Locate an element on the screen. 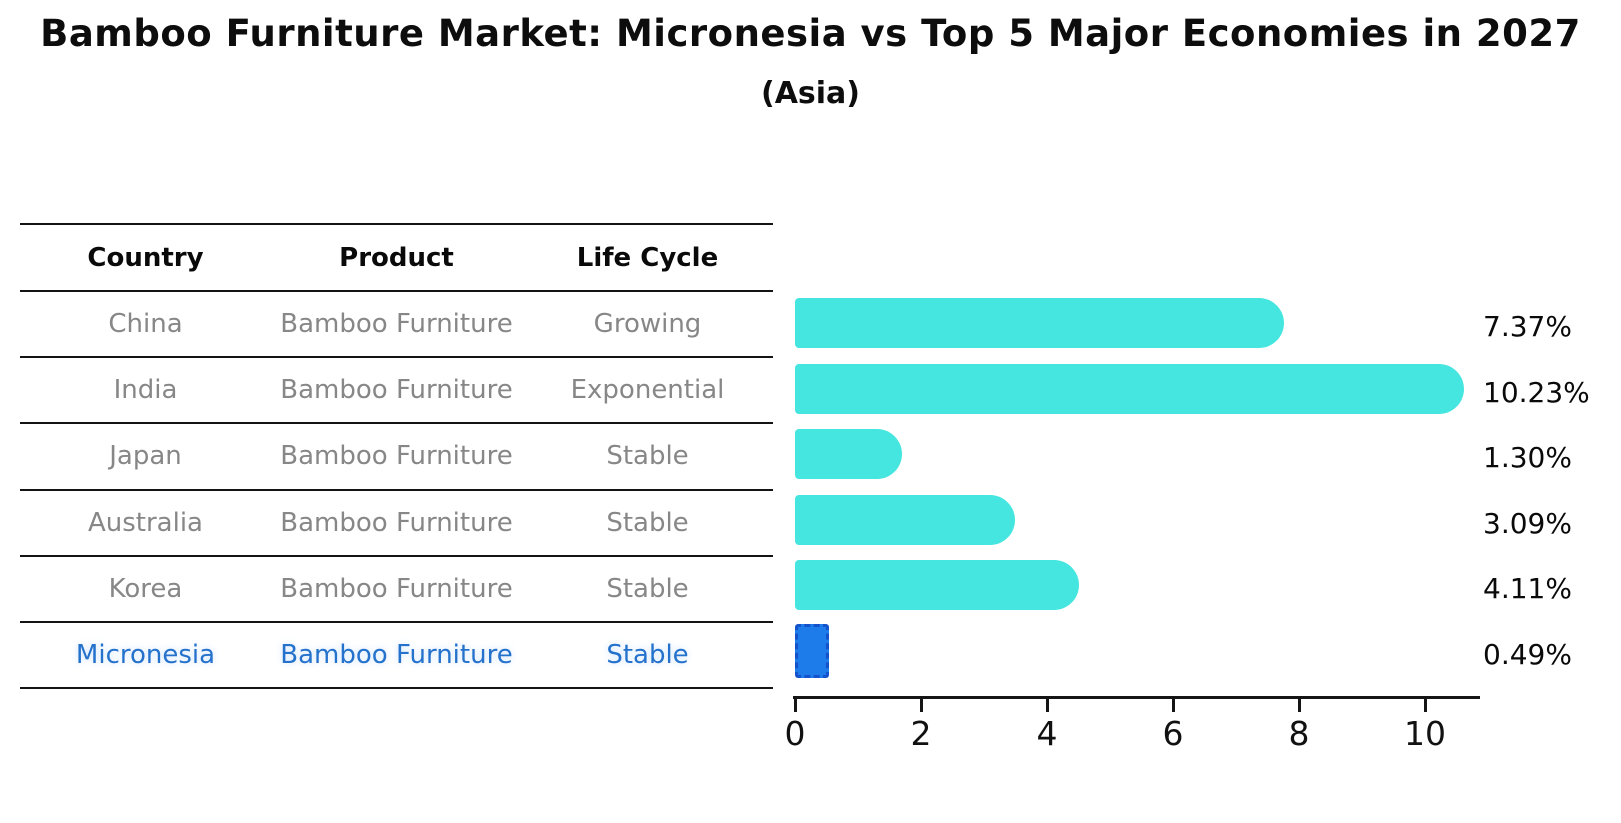  bar-japan is located at coordinates (848, 454).